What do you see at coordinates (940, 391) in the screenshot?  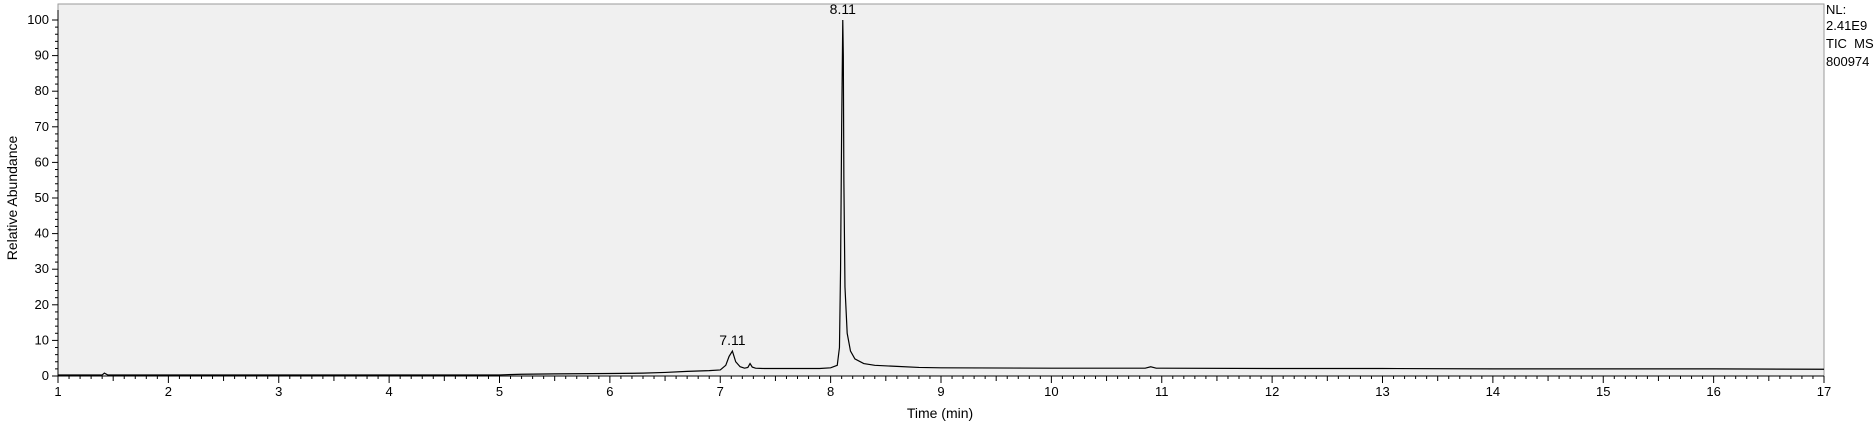 I see `x-tick-label: 9` at bounding box center [940, 391].